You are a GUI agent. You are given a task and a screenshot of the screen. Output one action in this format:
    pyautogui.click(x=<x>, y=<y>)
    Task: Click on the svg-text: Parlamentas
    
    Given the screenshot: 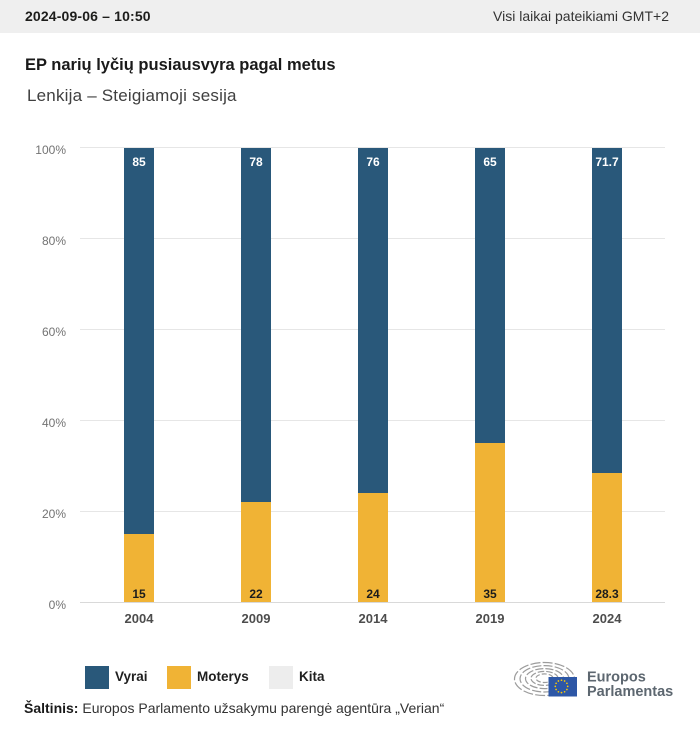 What is the action you would take?
    pyautogui.click(x=630, y=692)
    